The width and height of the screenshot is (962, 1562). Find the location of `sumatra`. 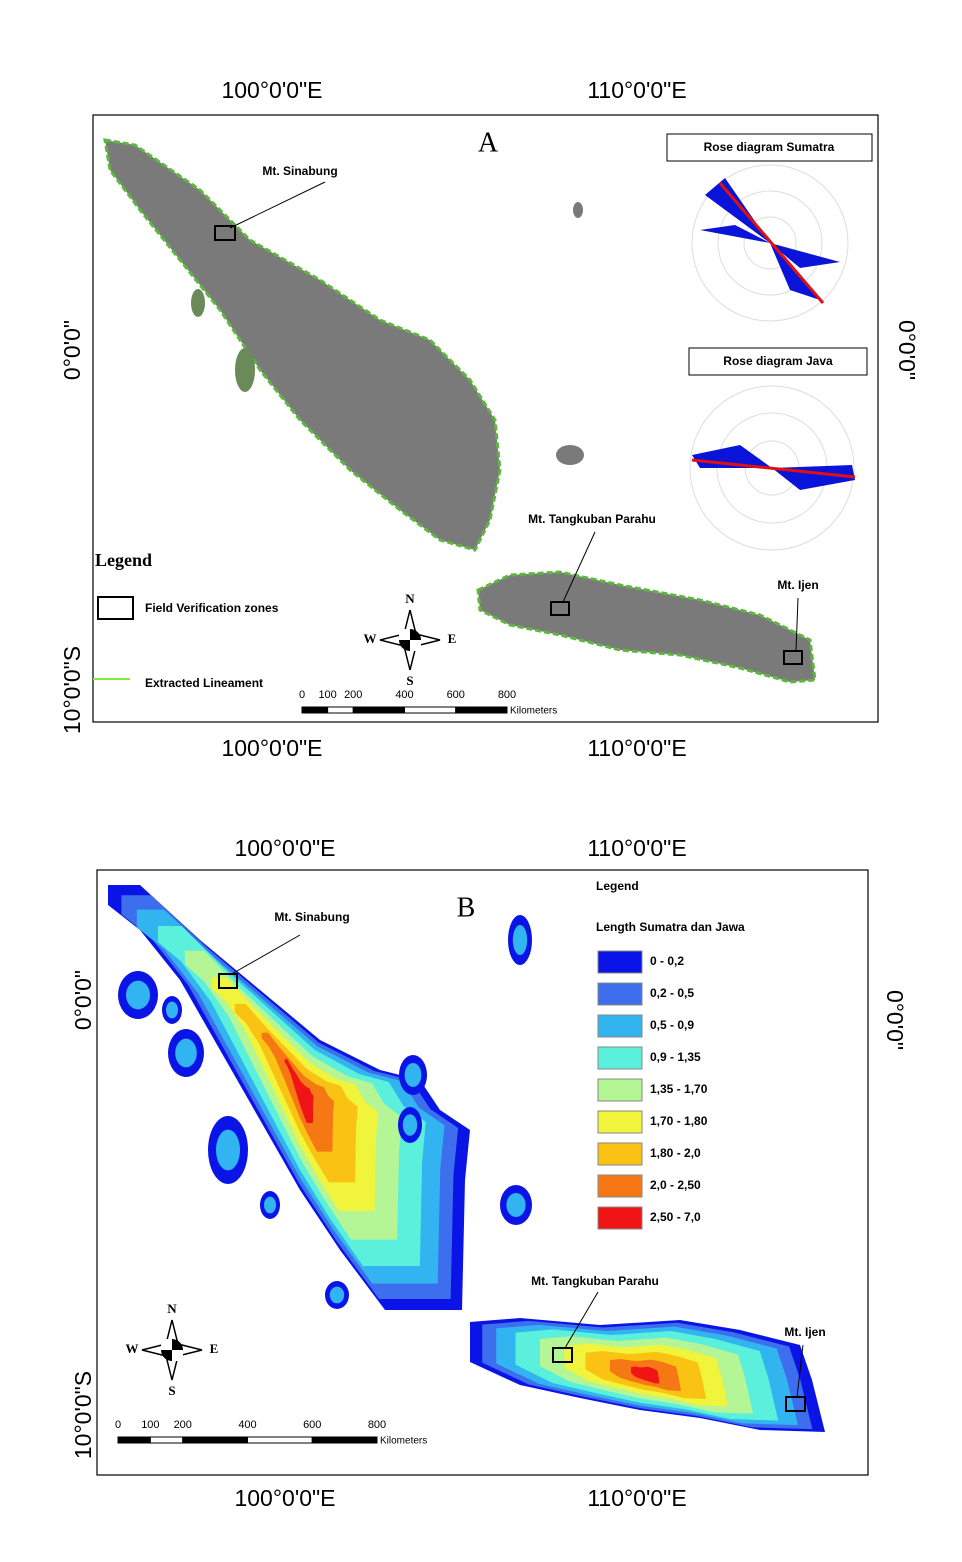

sumatra is located at coordinates (302, 345).